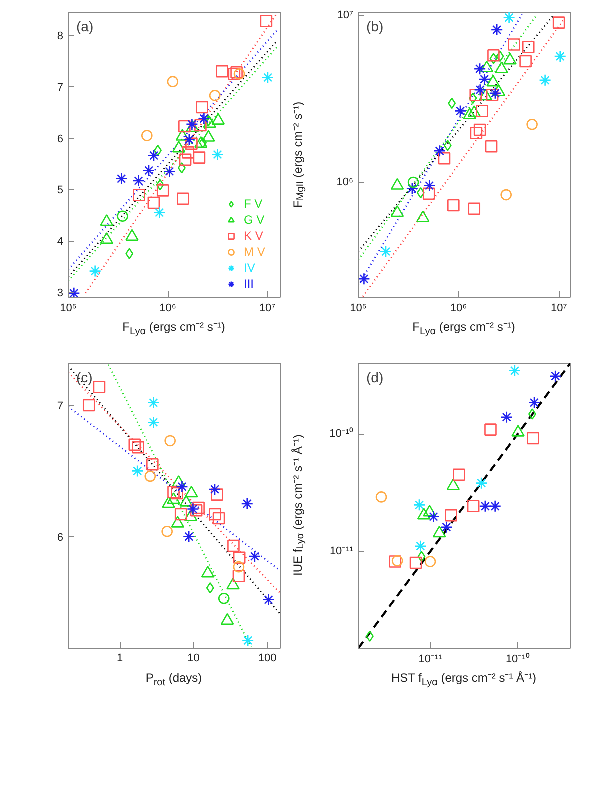 This screenshot has height=797, width=595. Describe the element at coordinates (174, 680) in the screenshot. I see `x-axis-title: P$_{rot}$ (days)` at that location.